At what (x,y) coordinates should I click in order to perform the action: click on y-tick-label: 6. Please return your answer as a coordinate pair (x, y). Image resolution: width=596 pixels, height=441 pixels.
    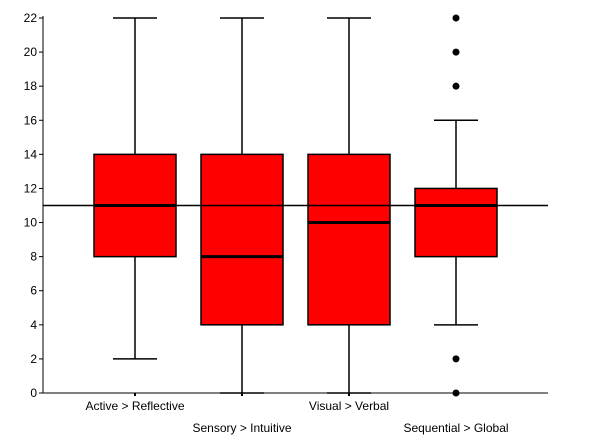
    Looking at the image, I should click on (33, 291).